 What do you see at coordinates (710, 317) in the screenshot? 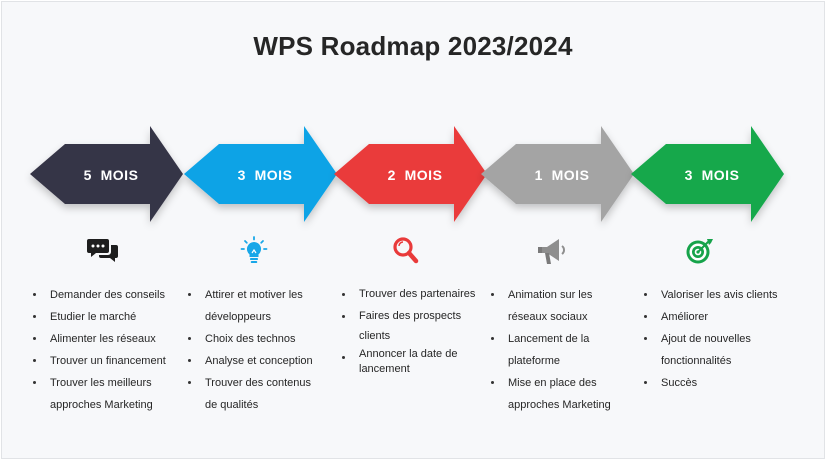
I see `list-item: Améliorer` at bounding box center [710, 317].